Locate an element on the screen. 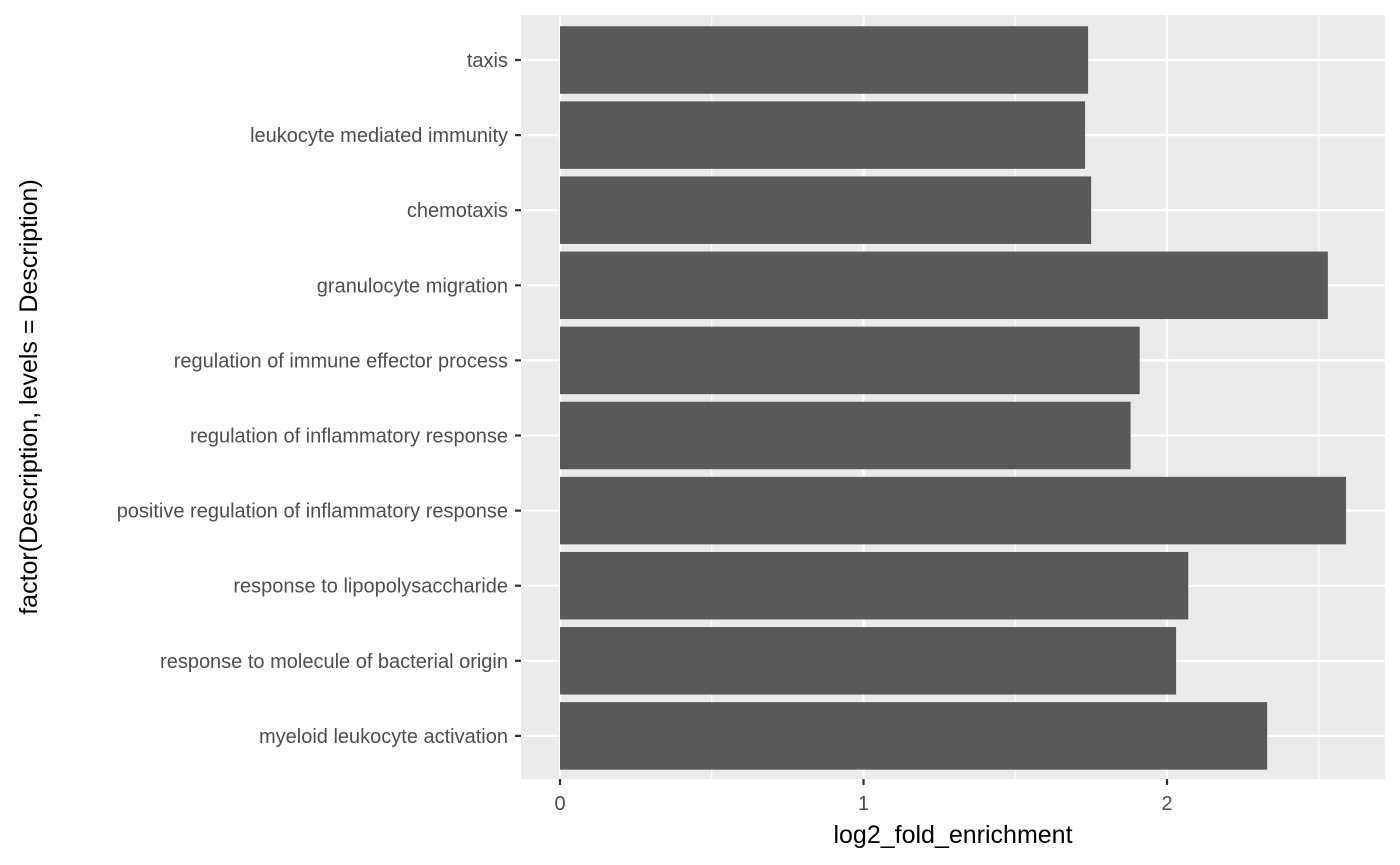  y-tick-label: regulation of inflammatory response is located at coordinates (349, 437).